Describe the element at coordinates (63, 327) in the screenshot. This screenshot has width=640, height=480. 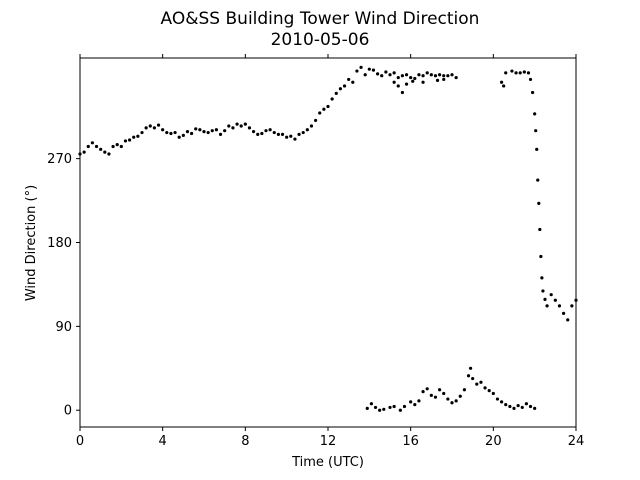
I see `y-tick-label: 90` at that location.